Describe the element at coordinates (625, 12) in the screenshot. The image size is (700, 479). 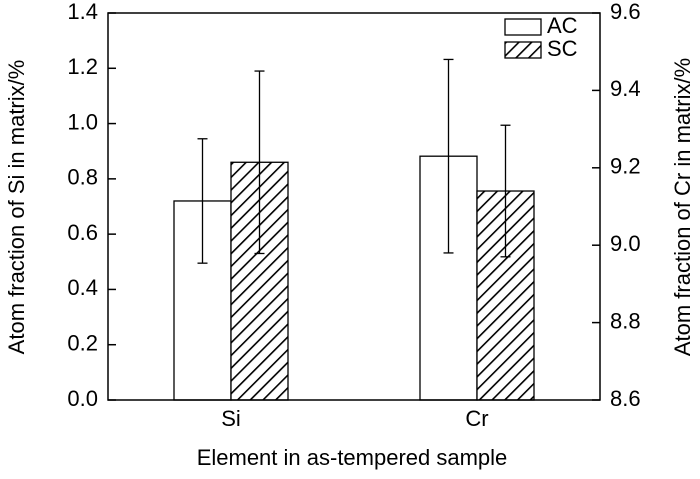
I see `y2-tick-label: 9.6` at that location.